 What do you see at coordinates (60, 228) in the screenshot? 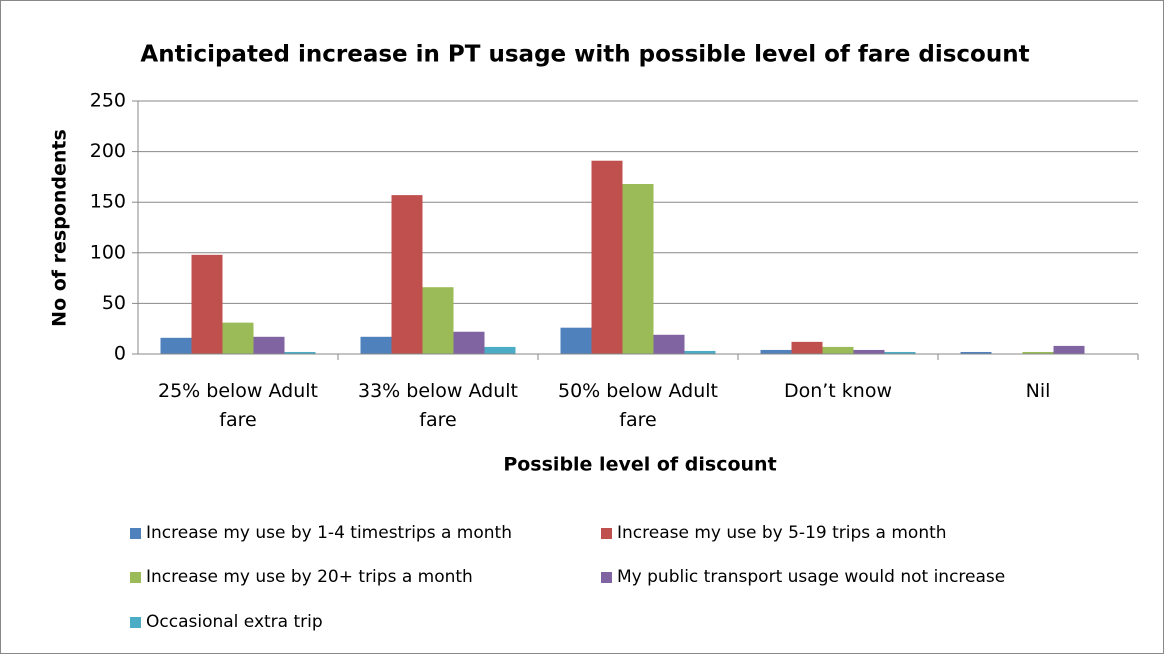
I see `y-axis-title: No of respondents` at bounding box center [60, 228].